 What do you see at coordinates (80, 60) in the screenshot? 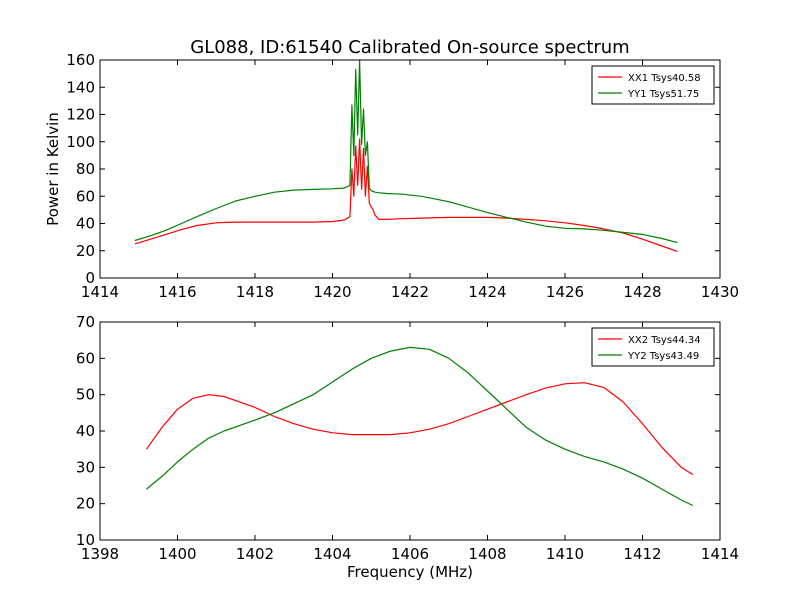
I see `y-tick-label: 160` at bounding box center [80, 60].